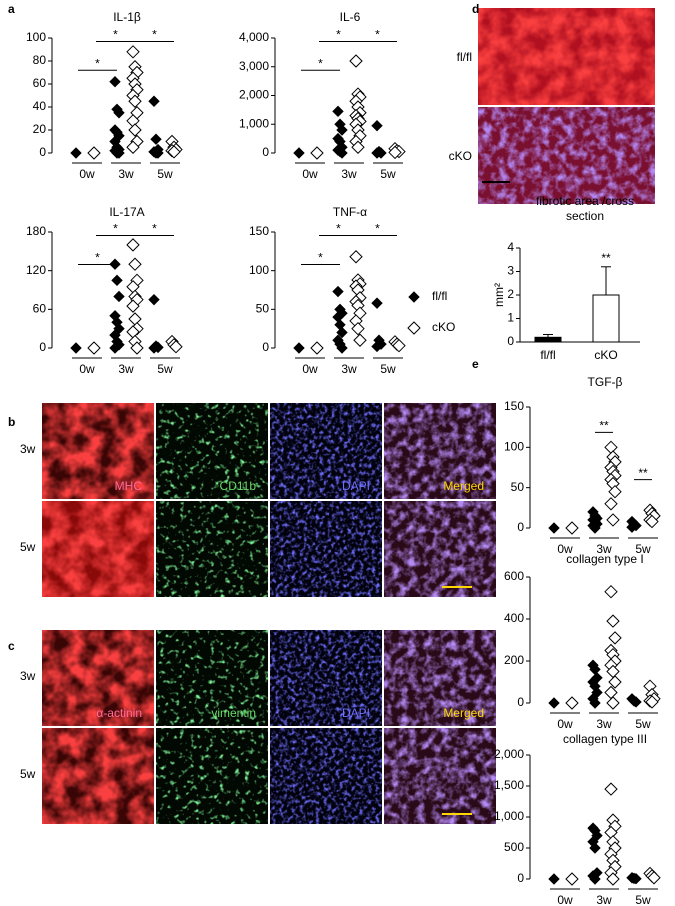  What do you see at coordinates (547, 355) in the screenshot?
I see `x-tick-label: fl/fl` at bounding box center [547, 355].